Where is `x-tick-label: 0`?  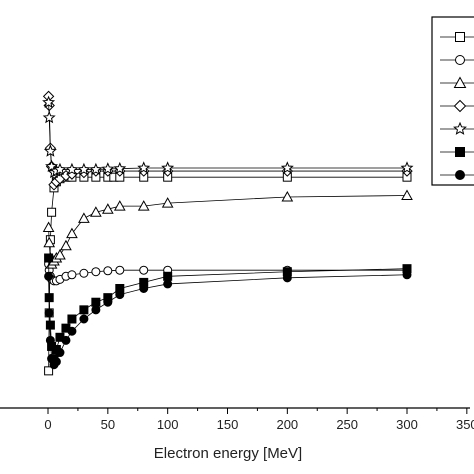 x-tick-label: 0 is located at coordinates (47, 424).